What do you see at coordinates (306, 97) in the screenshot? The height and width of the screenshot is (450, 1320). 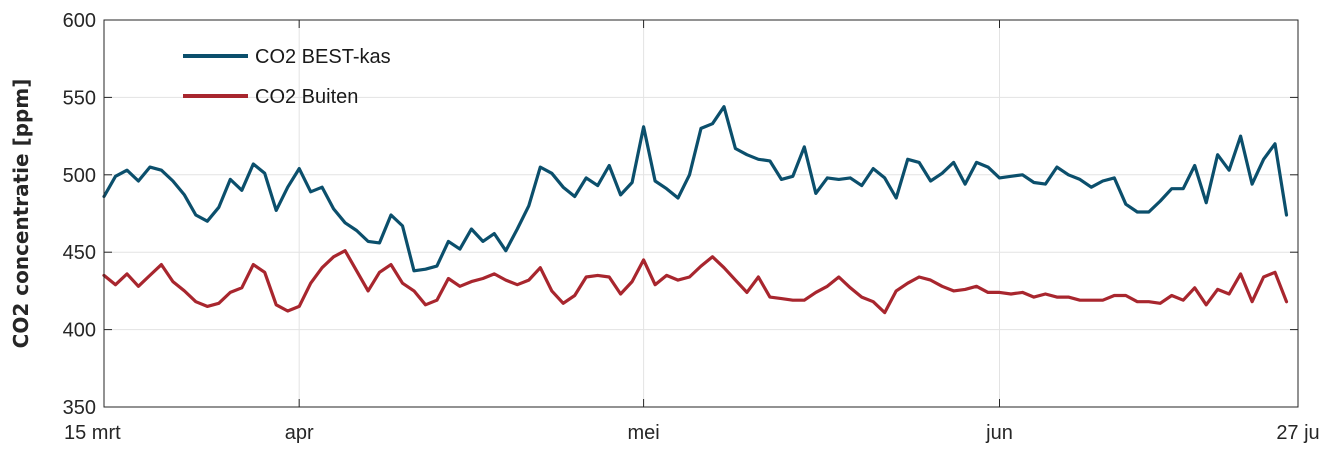 I see `legend-label-2: CO2 Buiten` at bounding box center [306, 97].